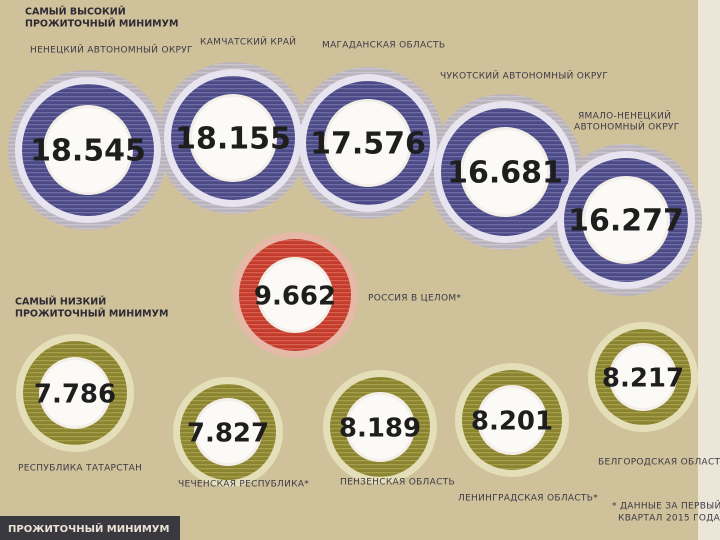  I want to click on low-title: ПРОЖИТОЧНЫЙ МИНИМУМ, so click(91, 314).